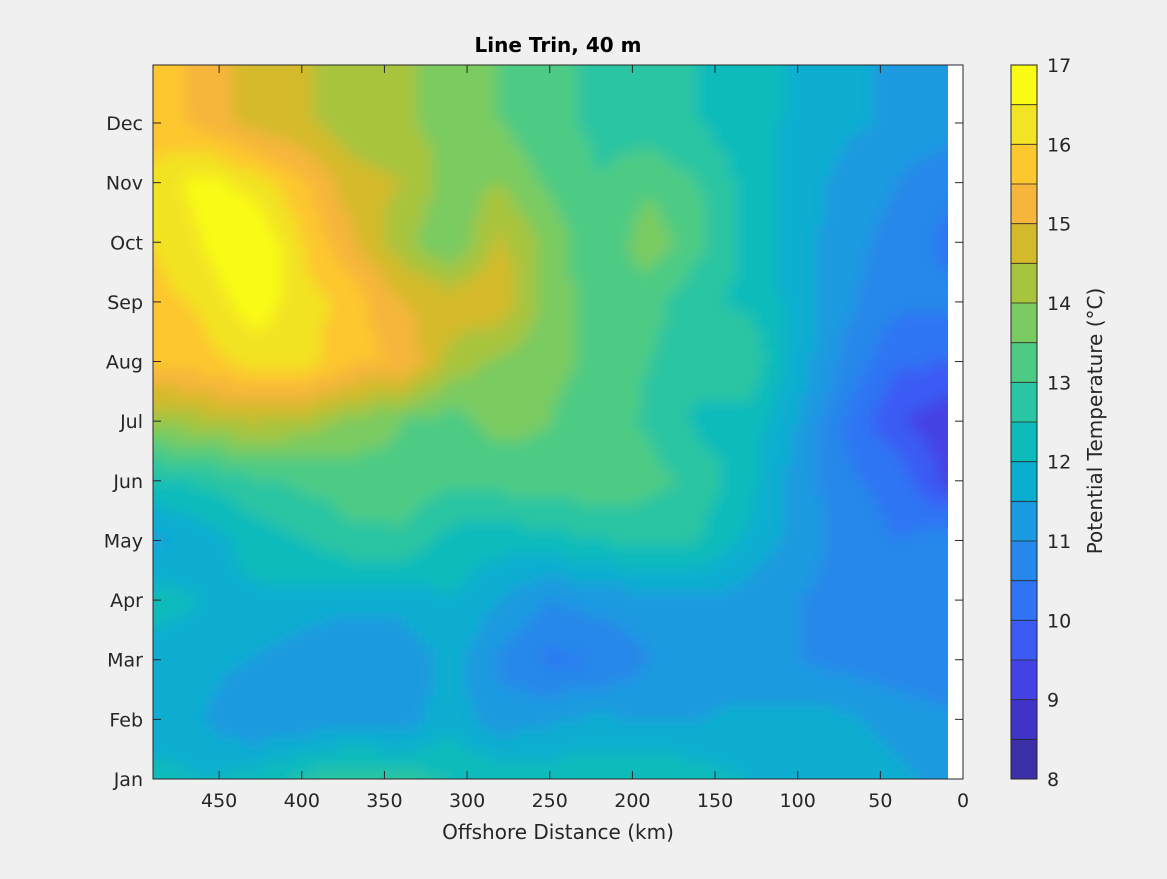 The width and height of the screenshot is (1167, 879). Describe the element at coordinates (1059, 66) in the screenshot. I see `colorbar-tick-label: 17` at that location.